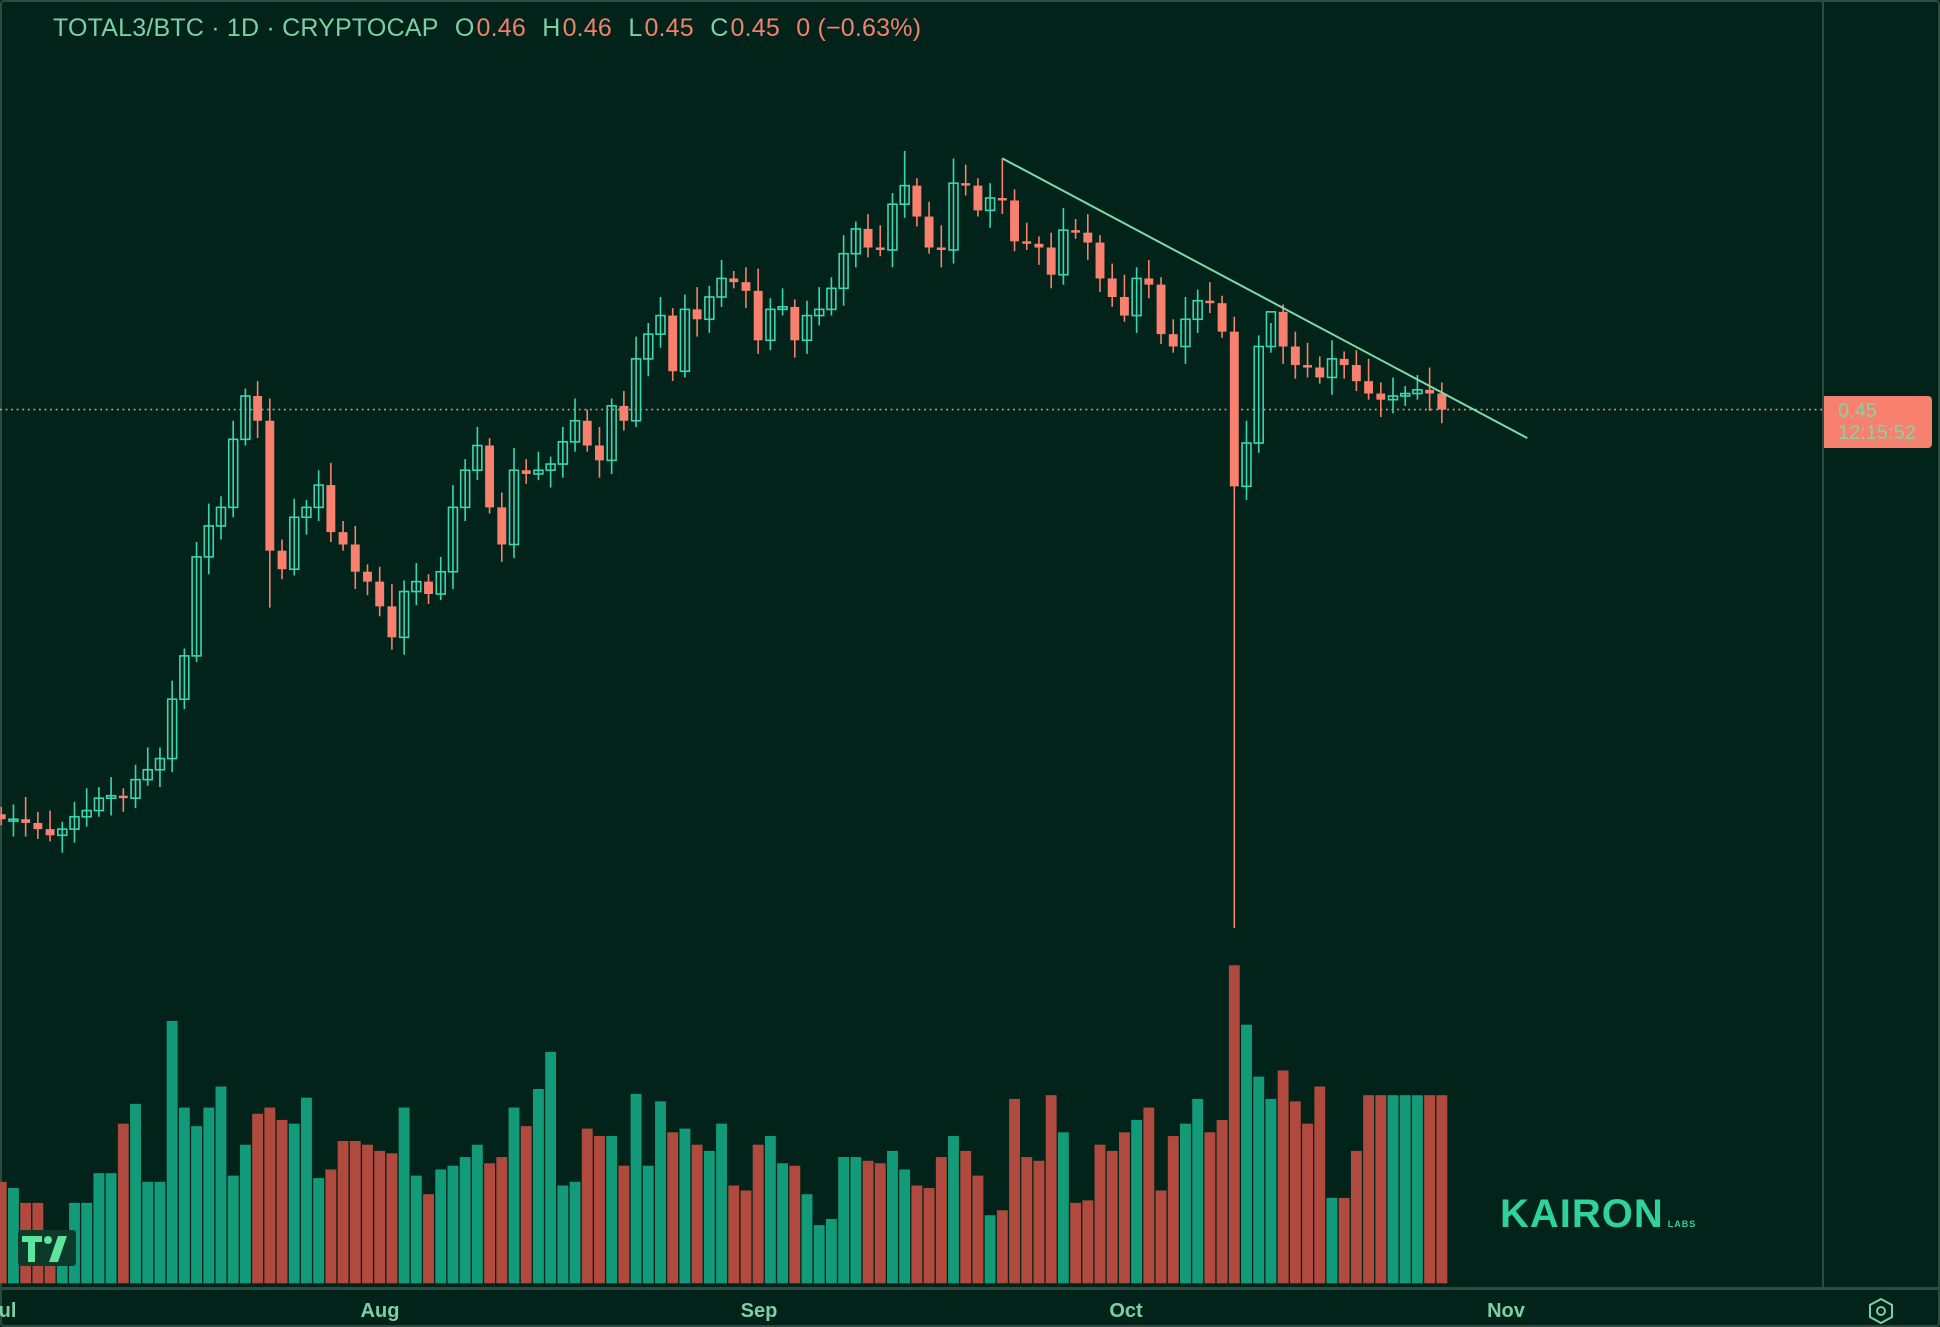 This screenshot has height=1327, width=1940. What do you see at coordinates (669, 28) in the screenshot?
I see `low-value: 0.45` at bounding box center [669, 28].